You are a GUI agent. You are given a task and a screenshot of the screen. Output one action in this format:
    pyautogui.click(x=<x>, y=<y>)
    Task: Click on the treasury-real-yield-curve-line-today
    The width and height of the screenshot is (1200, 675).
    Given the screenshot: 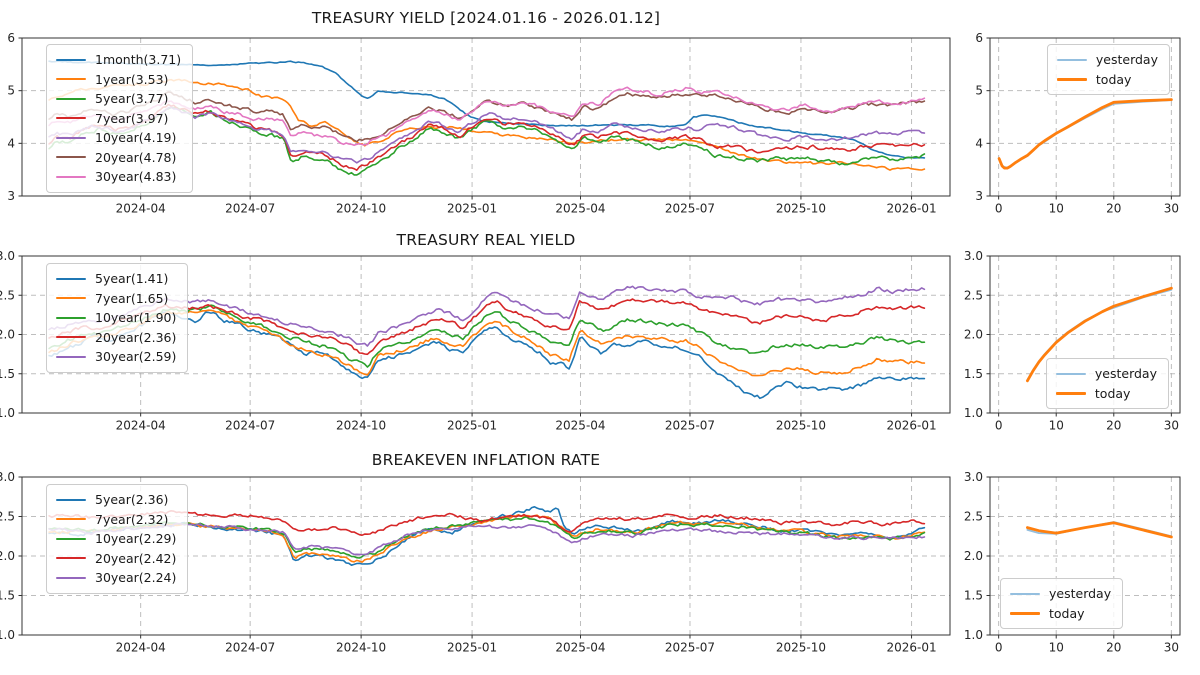 What is the action you would take?
    pyautogui.click(x=1099, y=334)
    